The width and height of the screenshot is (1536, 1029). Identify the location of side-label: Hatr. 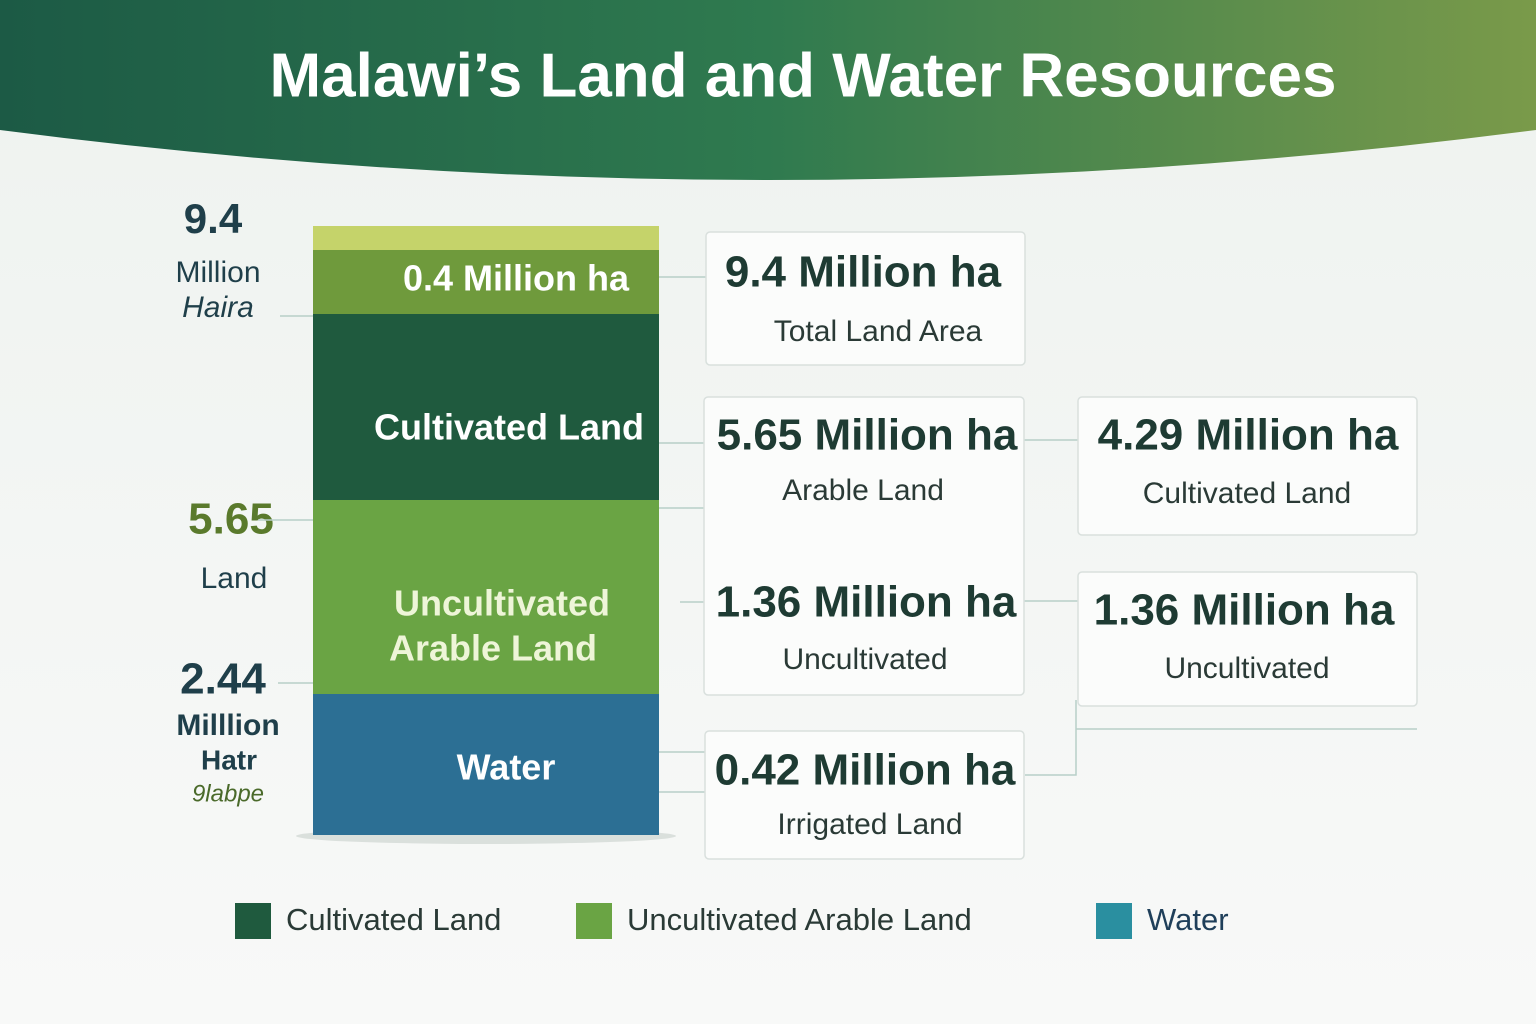
(229, 759).